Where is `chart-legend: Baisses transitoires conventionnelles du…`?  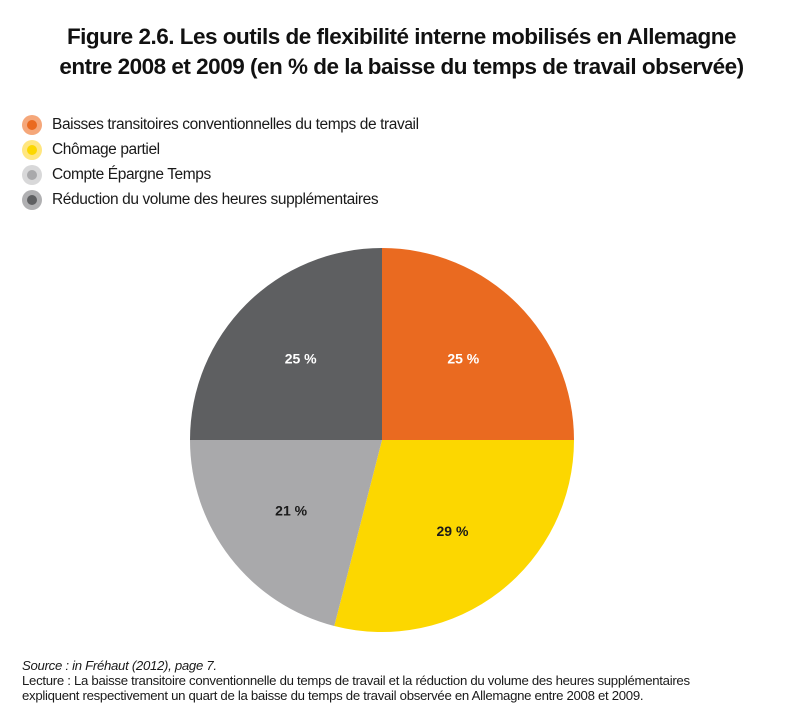 chart-legend: Baisses transitoires conventionnelles du… is located at coordinates (220, 162).